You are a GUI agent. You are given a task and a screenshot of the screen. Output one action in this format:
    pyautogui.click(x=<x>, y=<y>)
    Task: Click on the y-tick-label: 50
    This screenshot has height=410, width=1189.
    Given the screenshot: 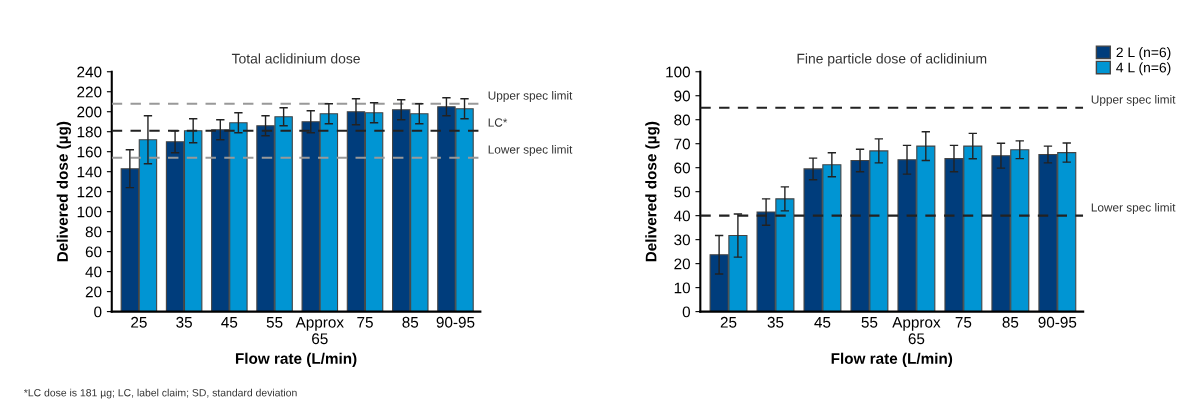 What is the action you would take?
    pyautogui.click(x=682, y=192)
    